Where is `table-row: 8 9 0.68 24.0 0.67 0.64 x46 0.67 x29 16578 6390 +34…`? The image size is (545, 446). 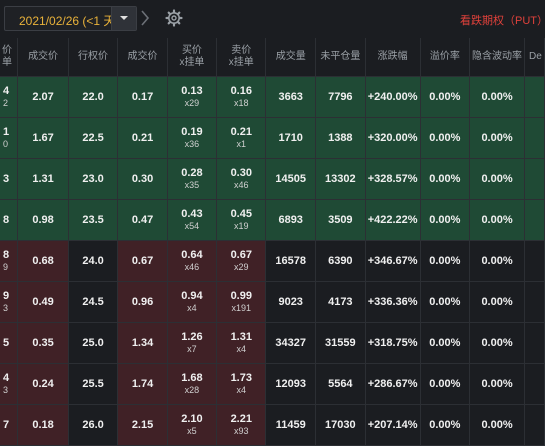 table-row: 8 9 0.68 24.0 0.67 0.64 x46 0.67 x29 16578 6390 +34… is located at coordinates (272, 261).